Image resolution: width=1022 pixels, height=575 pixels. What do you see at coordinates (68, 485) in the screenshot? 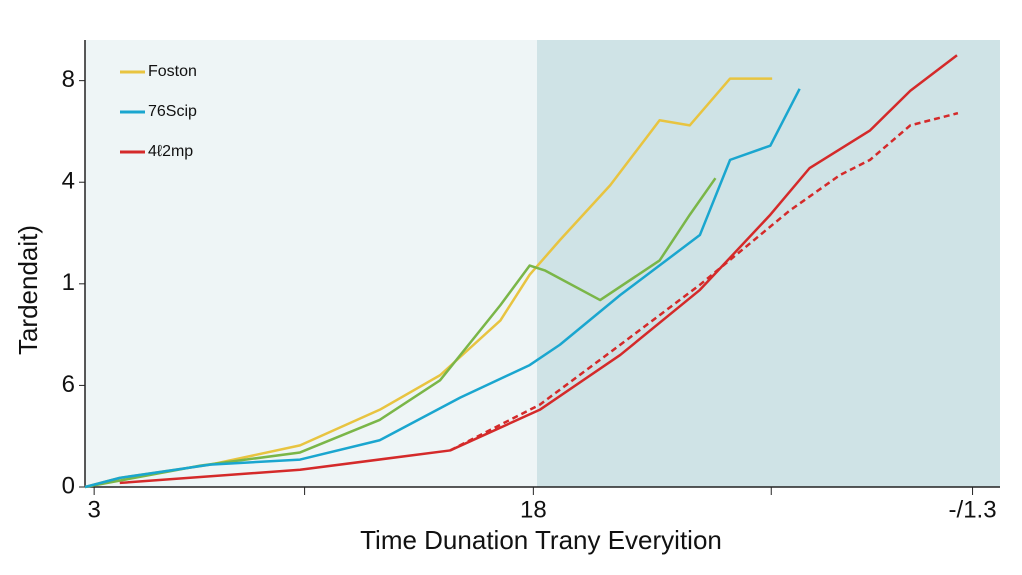
I see `y-tick-label: 0` at bounding box center [68, 485].